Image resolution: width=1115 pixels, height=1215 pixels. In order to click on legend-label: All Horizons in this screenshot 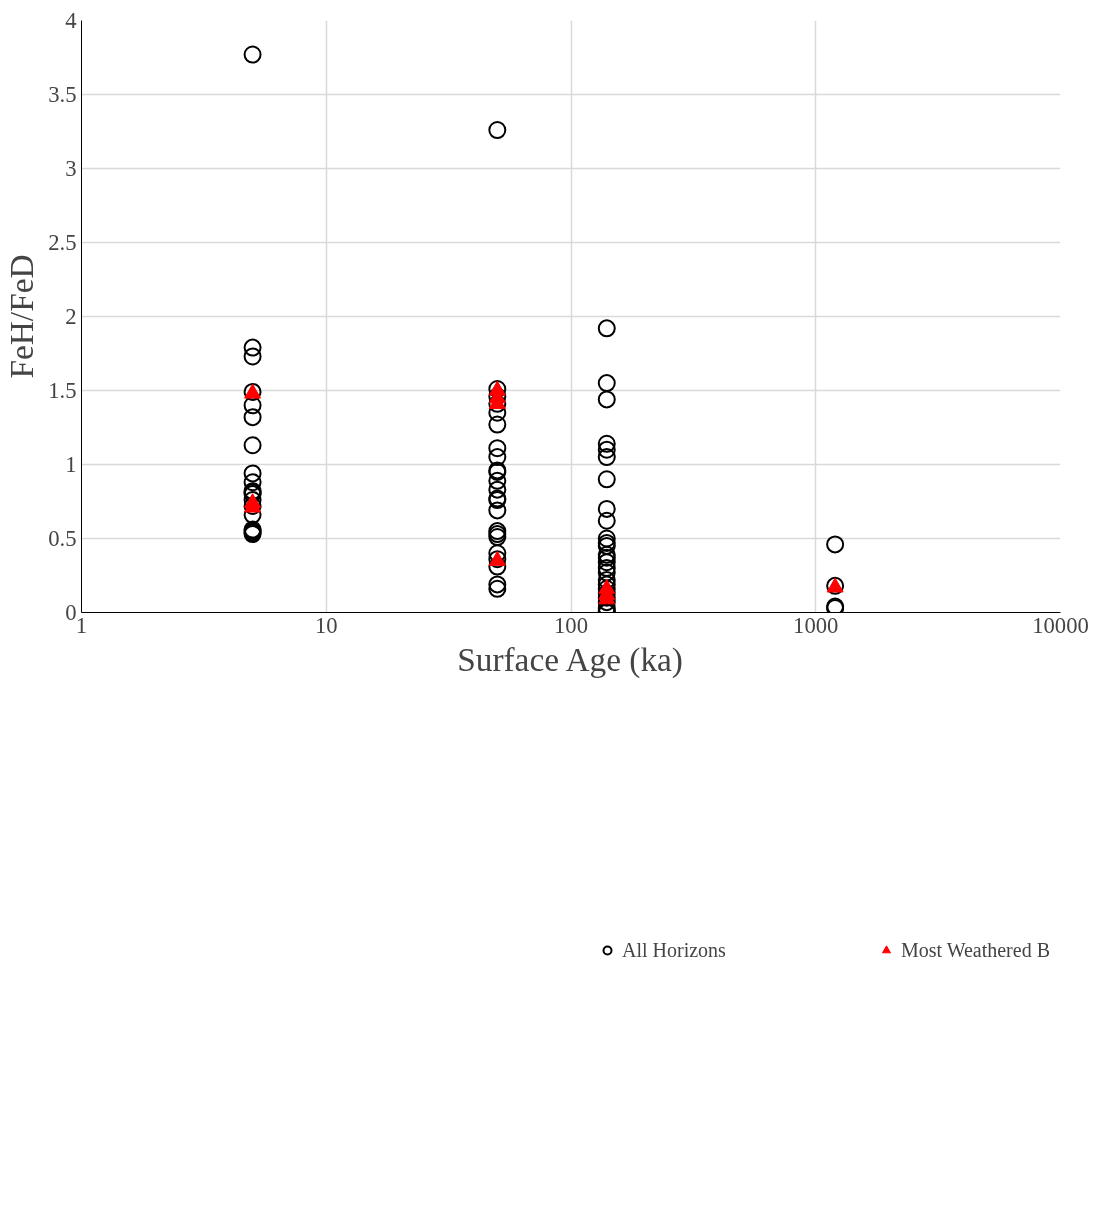, I will do `click(674, 950)`.